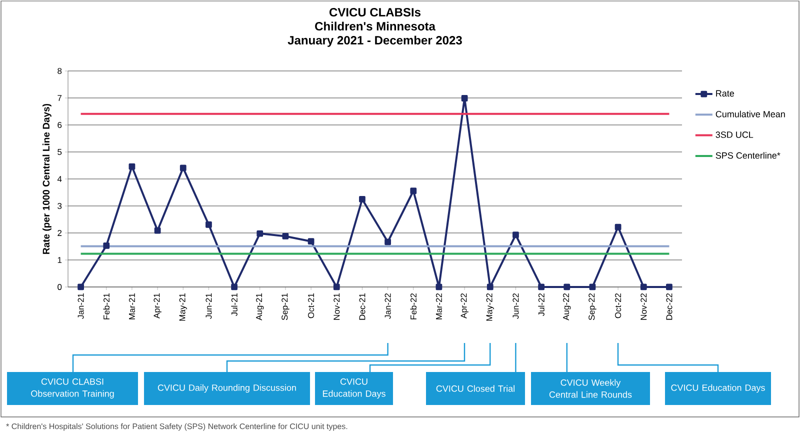 This screenshot has width=800, height=436. I want to click on text: CVICU CLABSI Observation Training, so click(72, 388).